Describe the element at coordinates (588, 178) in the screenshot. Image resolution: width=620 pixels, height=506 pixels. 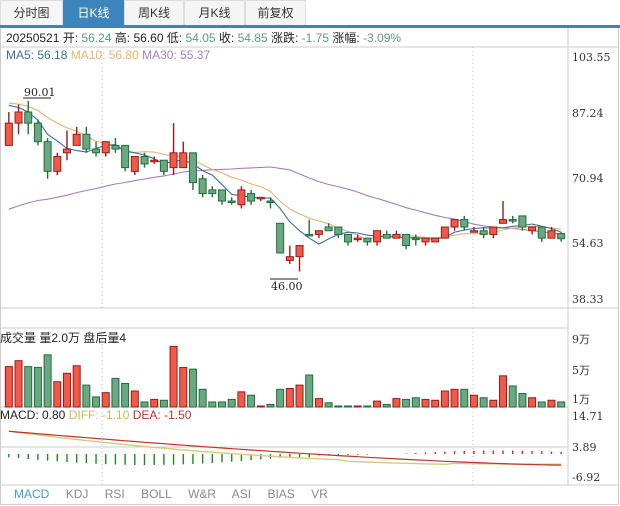
I see `price-axis-tick: 70.94` at that location.